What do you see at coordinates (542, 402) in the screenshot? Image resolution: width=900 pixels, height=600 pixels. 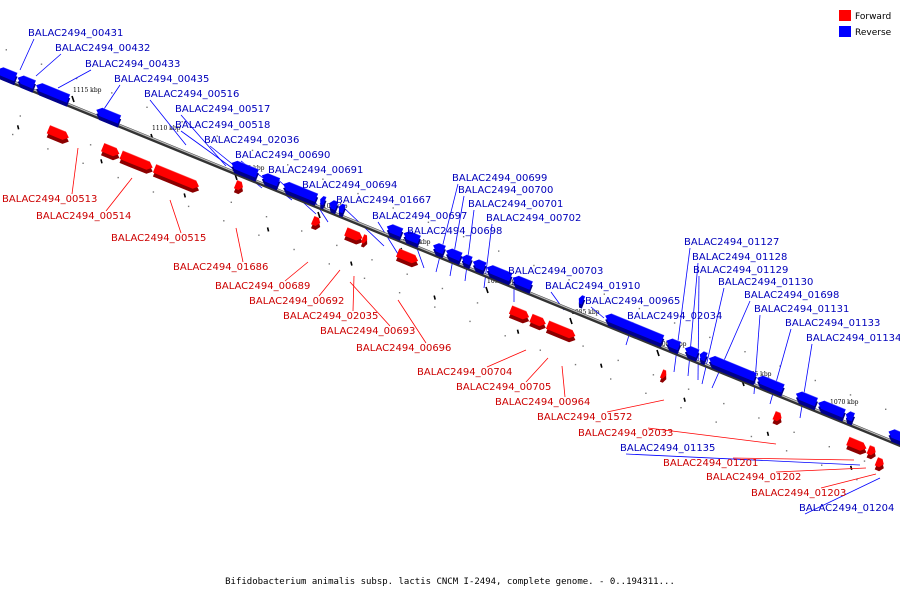 I see `forward-gene-label: BALAC2494_00964` at bounding box center [542, 402].